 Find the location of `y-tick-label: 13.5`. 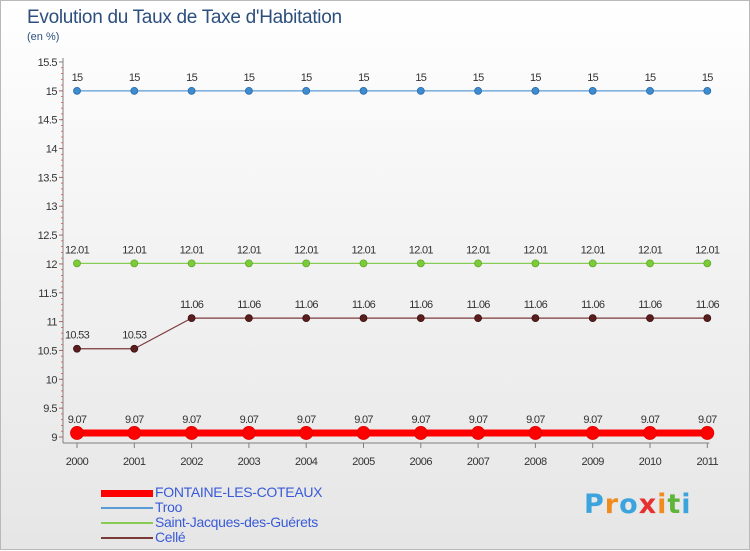

y-tick-label: 13.5 is located at coordinates (48, 178).